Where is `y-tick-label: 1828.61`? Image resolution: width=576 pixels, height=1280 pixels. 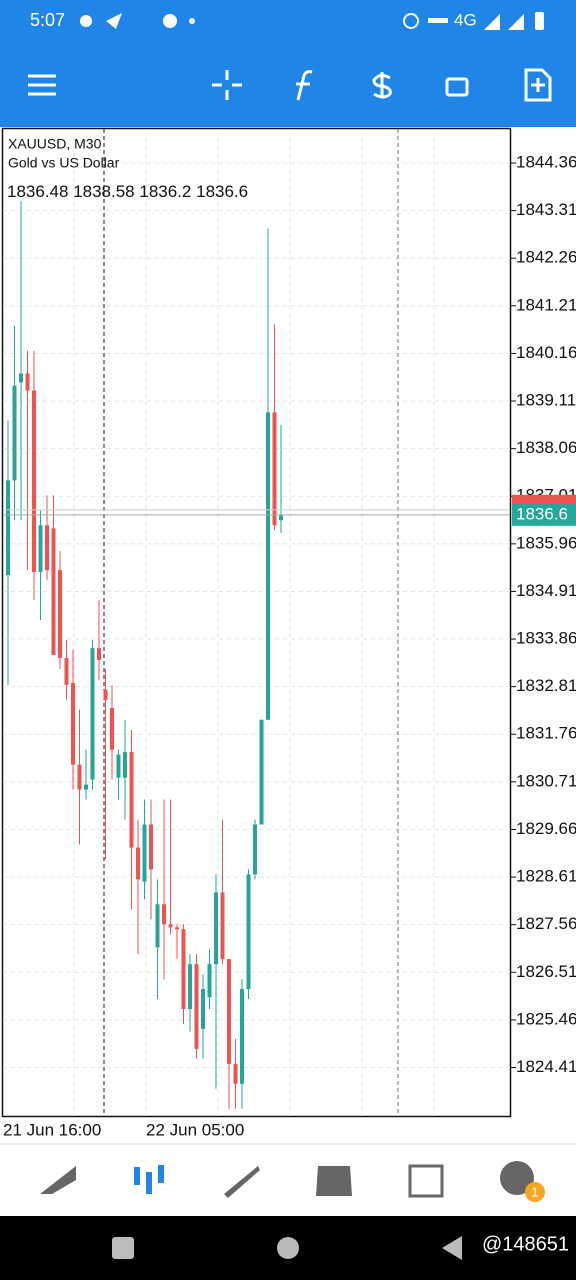
y-tick-label: 1828.61 is located at coordinates (546, 876).